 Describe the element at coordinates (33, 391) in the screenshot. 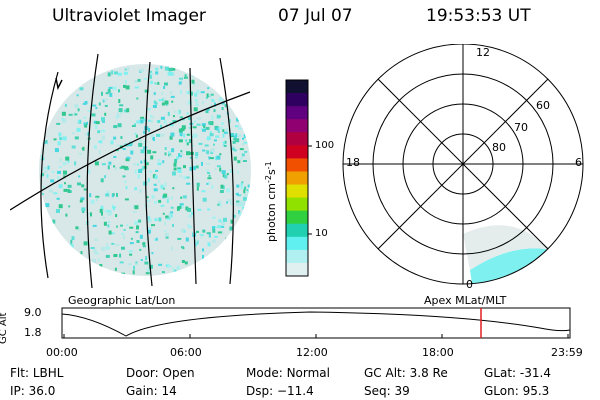

I see `meta-ip: IP: 36.0` at that location.